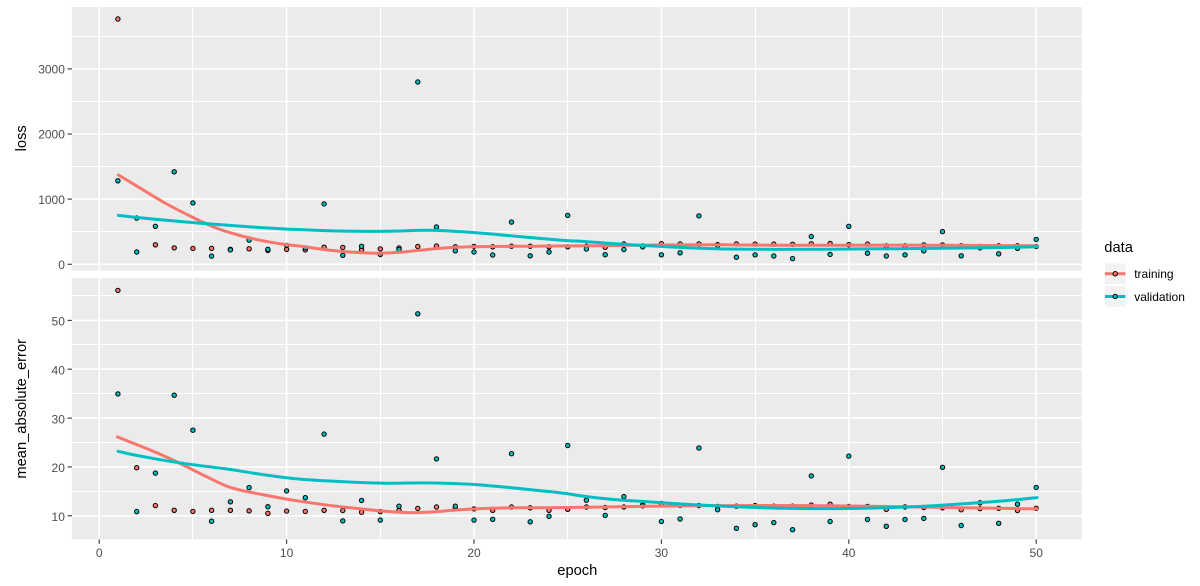 Image resolution: width=1200 pixels, height=586 pixels. Describe the element at coordinates (51, 135) in the screenshot. I see `svg-text: 2000` at that location.